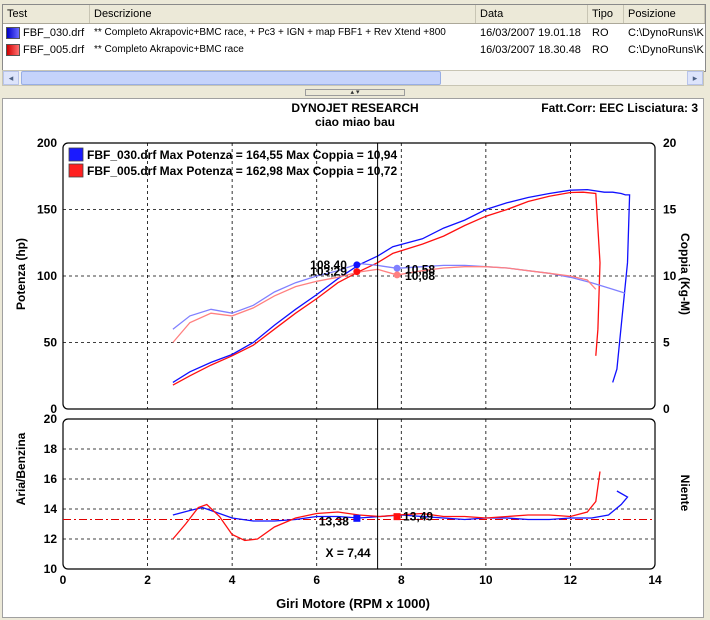 This screenshot has width=710, height=620. What do you see at coordinates (283, 14) in the screenshot?
I see `column-header-descrizione: Descrizione` at bounding box center [283, 14].